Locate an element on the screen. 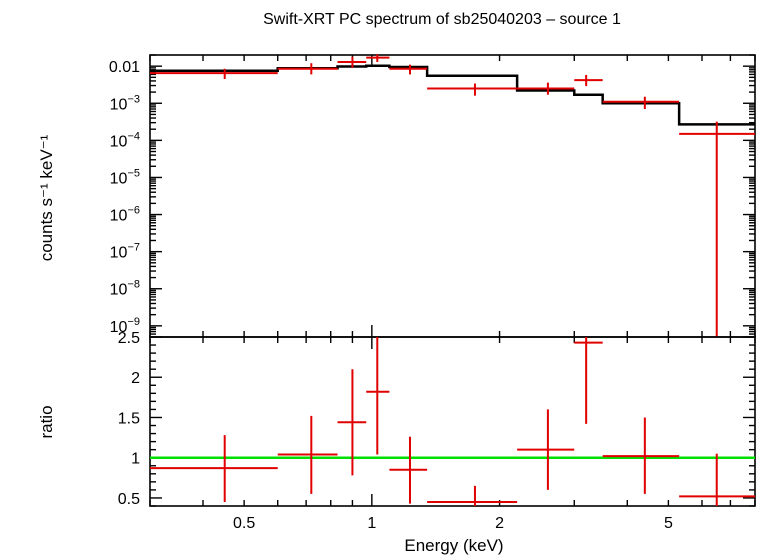 The image size is (758, 556). model-histogram is located at coordinates (452, 95).